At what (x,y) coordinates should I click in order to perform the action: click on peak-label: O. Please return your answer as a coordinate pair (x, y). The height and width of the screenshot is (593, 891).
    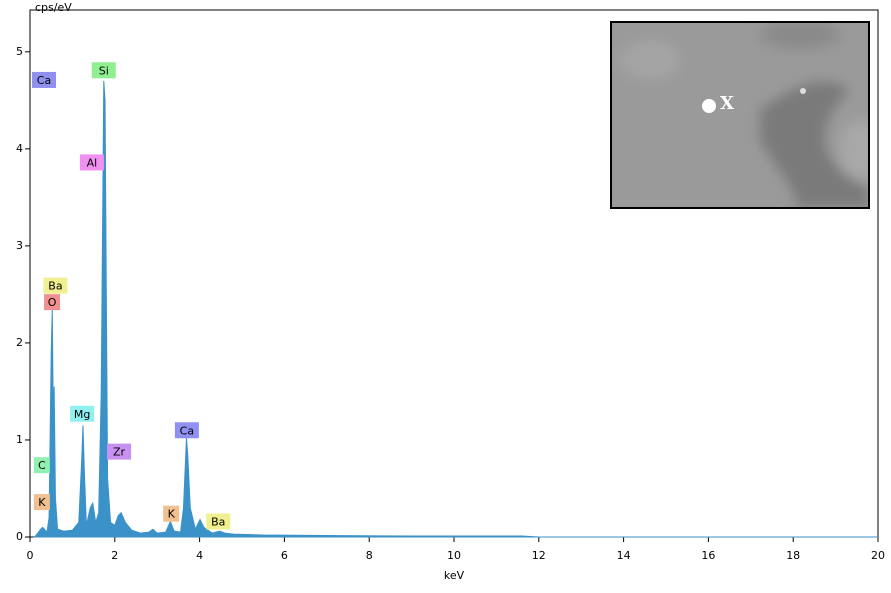
    Looking at the image, I should click on (52, 302).